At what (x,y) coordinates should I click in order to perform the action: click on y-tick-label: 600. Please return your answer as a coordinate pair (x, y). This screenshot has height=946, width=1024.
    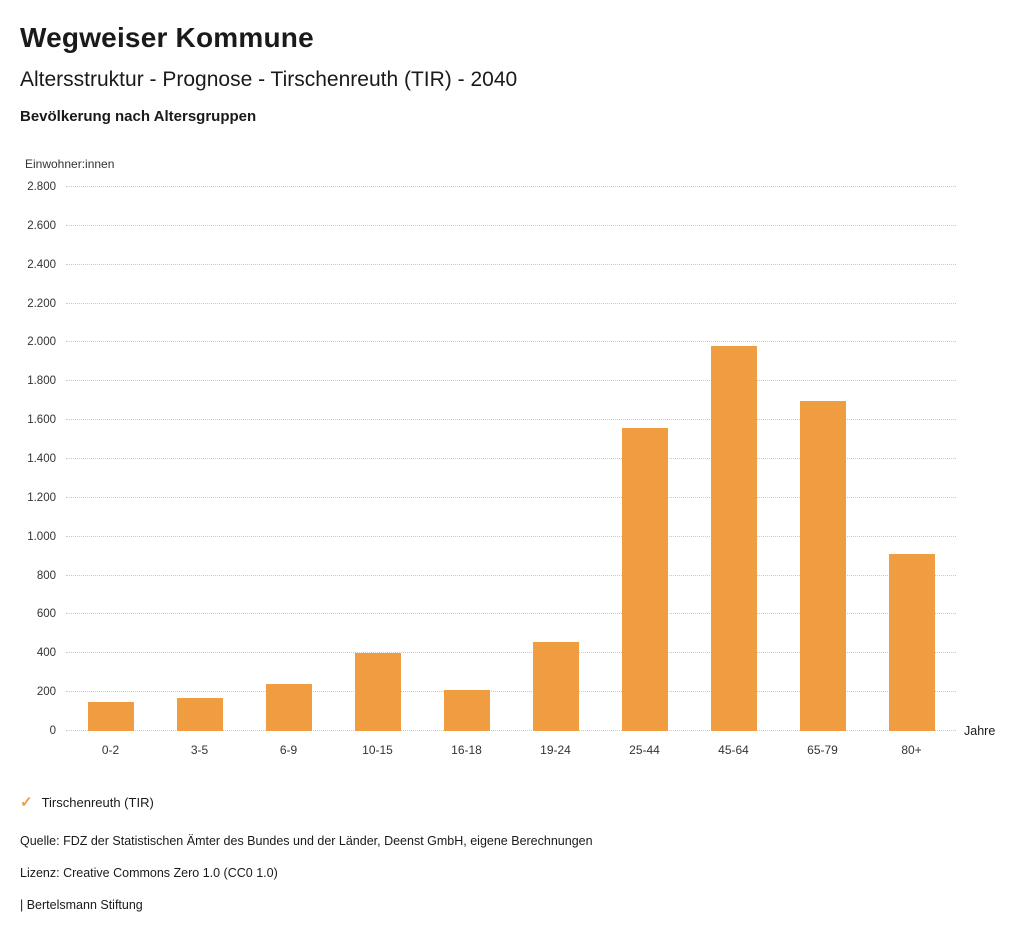
    Looking at the image, I should click on (46, 614).